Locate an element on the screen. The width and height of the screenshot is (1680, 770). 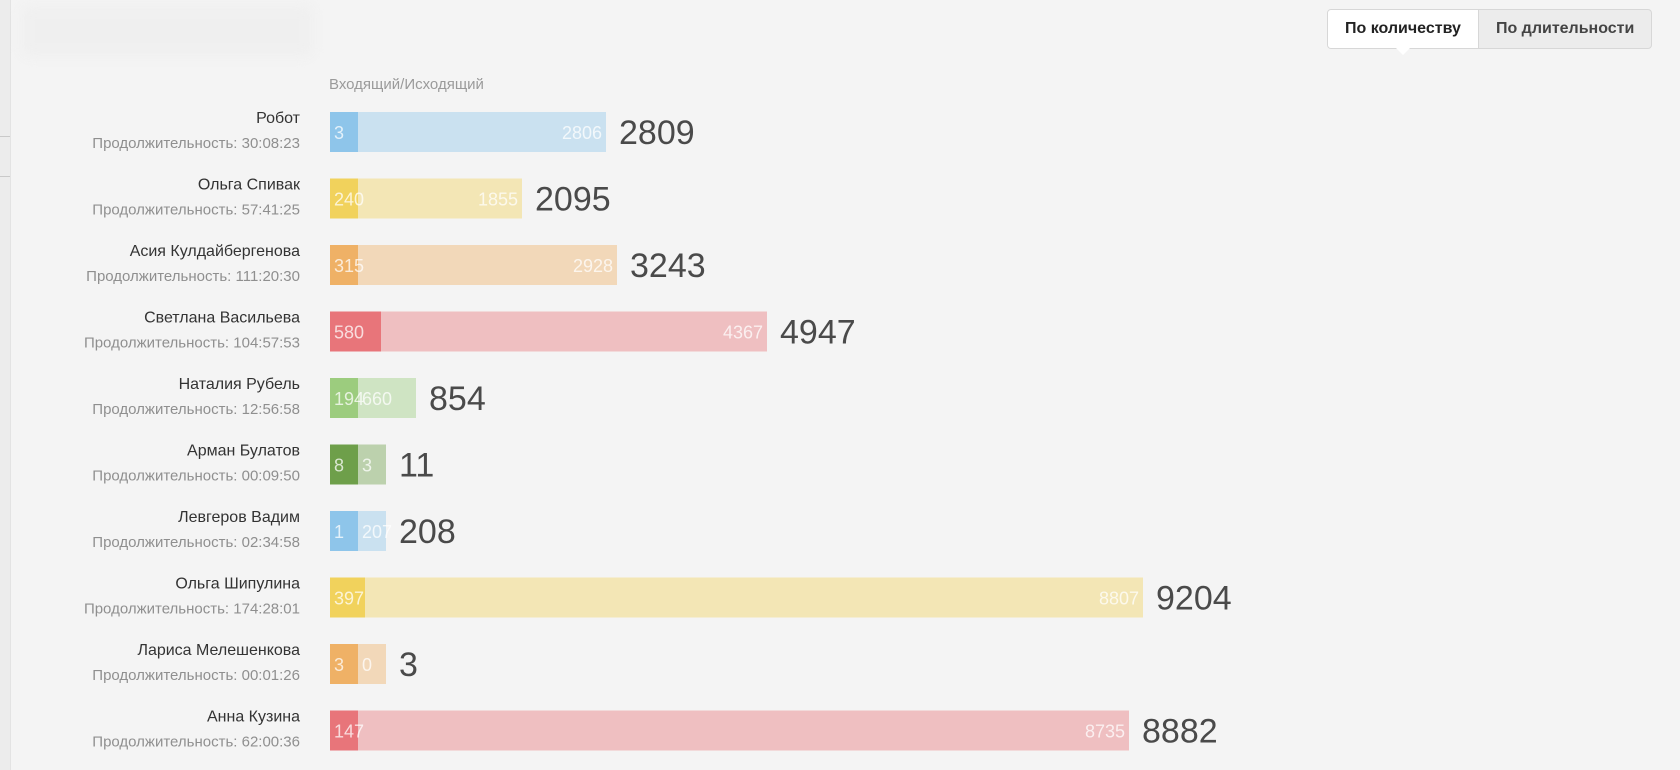
agent-duration: Продолжительность: 57:41:25 is located at coordinates (196, 210).